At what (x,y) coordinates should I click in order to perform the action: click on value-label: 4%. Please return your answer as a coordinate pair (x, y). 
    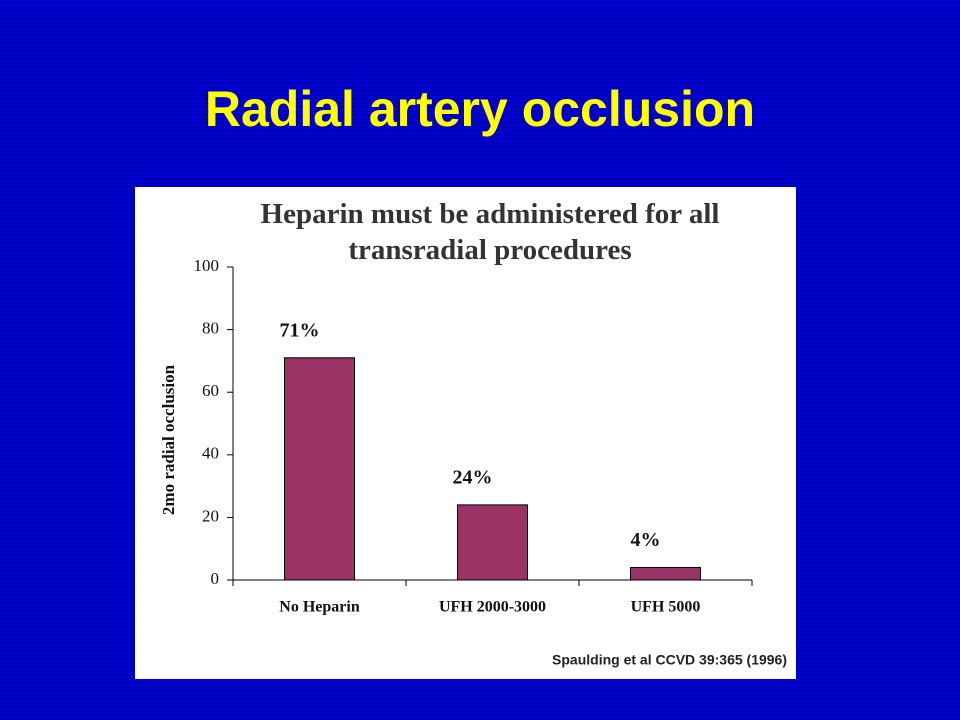
    Looking at the image, I should click on (646, 540).